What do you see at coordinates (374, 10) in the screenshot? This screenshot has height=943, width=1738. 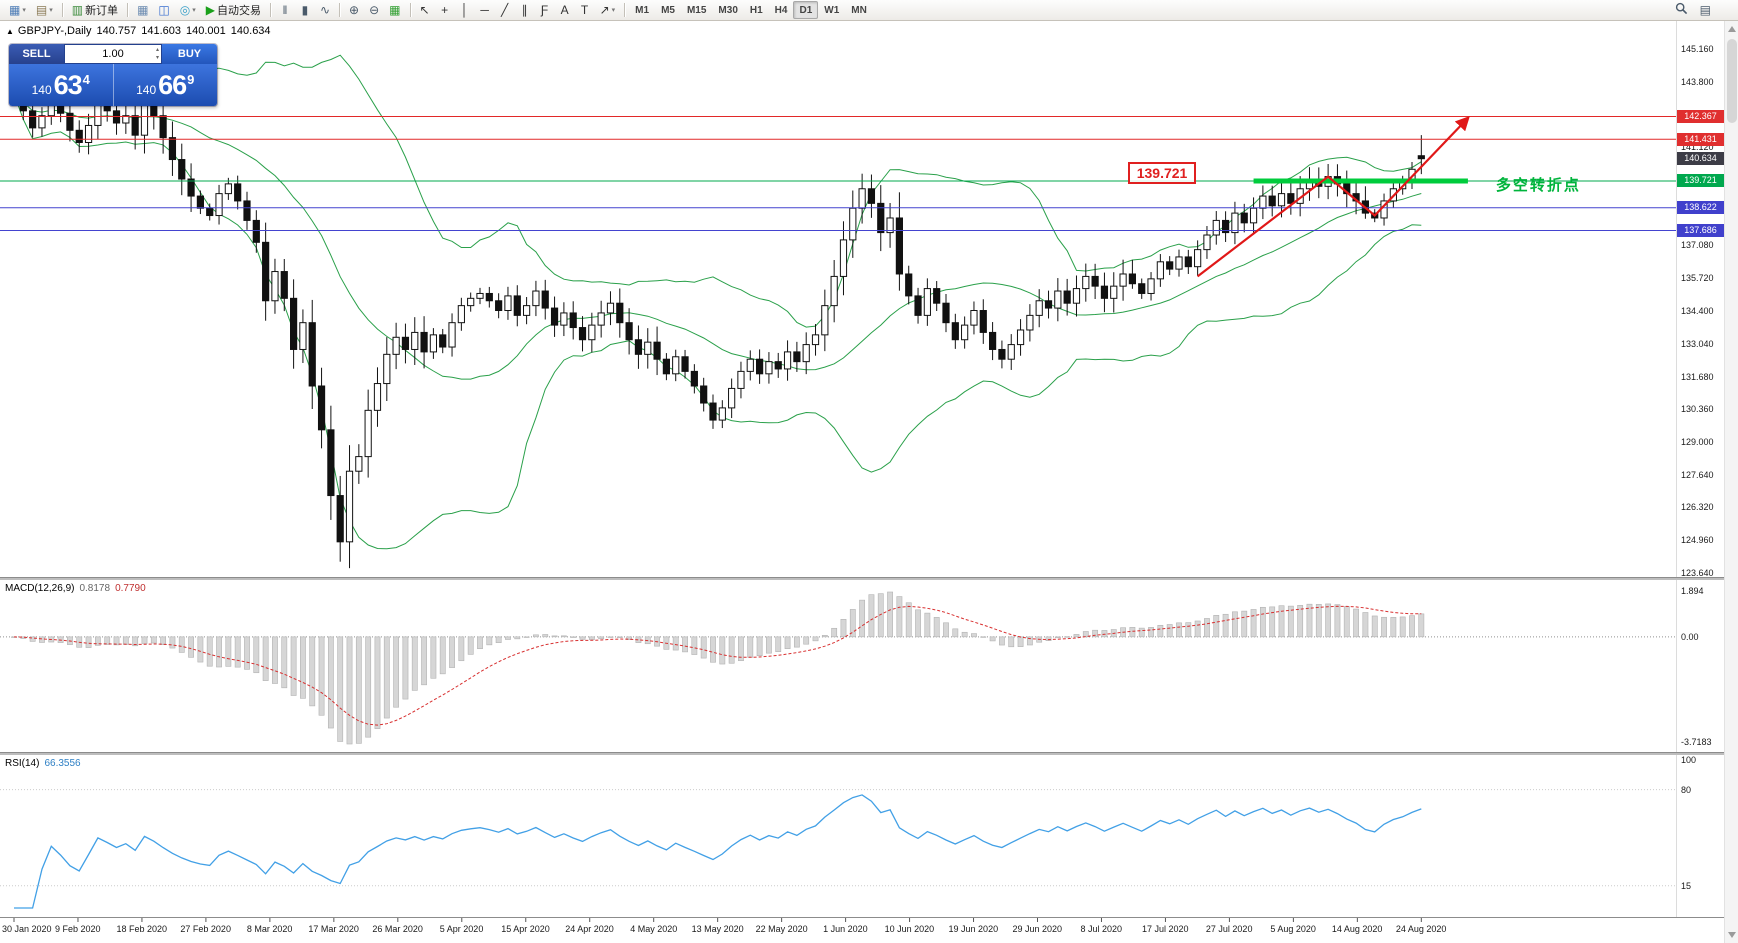 I see `zoom-out-button: ⊖` at bounding box center [374, 10].